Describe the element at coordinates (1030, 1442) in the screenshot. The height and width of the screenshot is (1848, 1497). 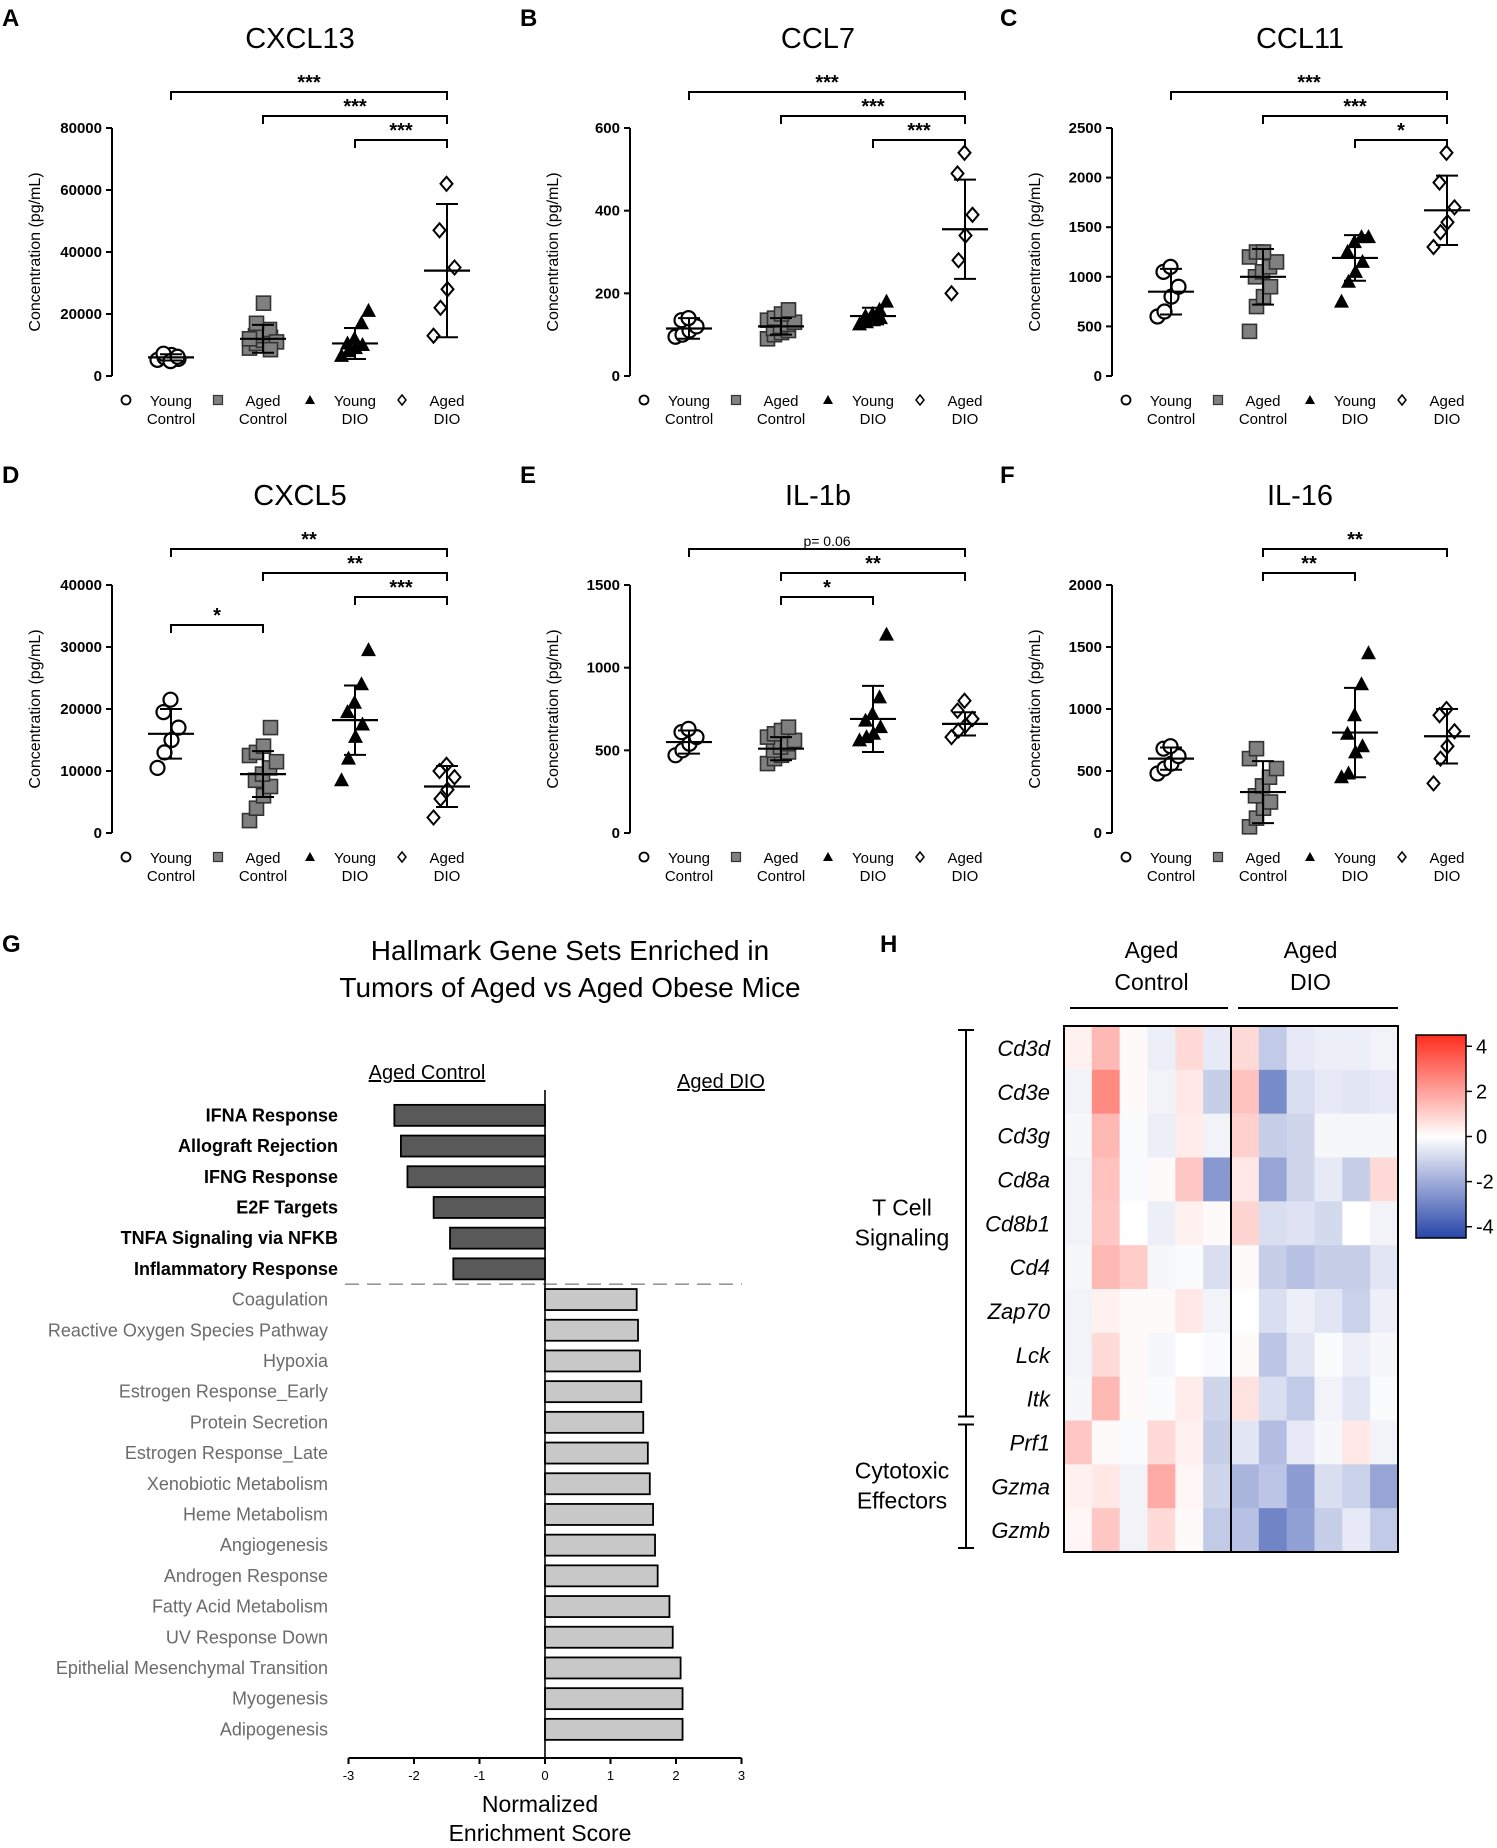
I see `heatmap-row-label: Prf1` at that location.